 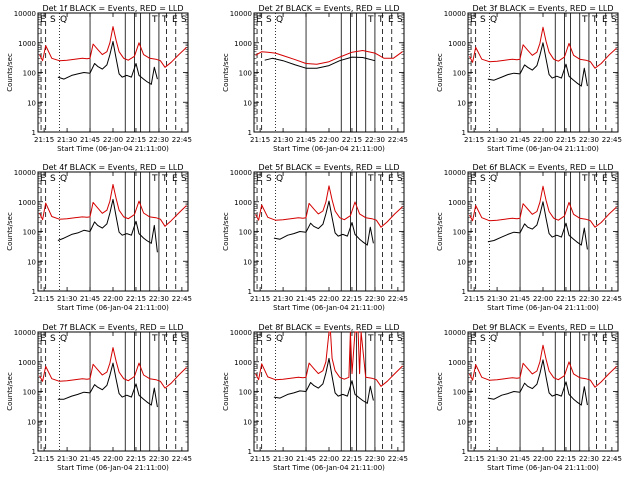 What do you see at coordinates (112, 167) in the screenshot?
I see `chart-title: Det 4f BLACK = Events, RED = LLD` at bounding box center [112, 167].